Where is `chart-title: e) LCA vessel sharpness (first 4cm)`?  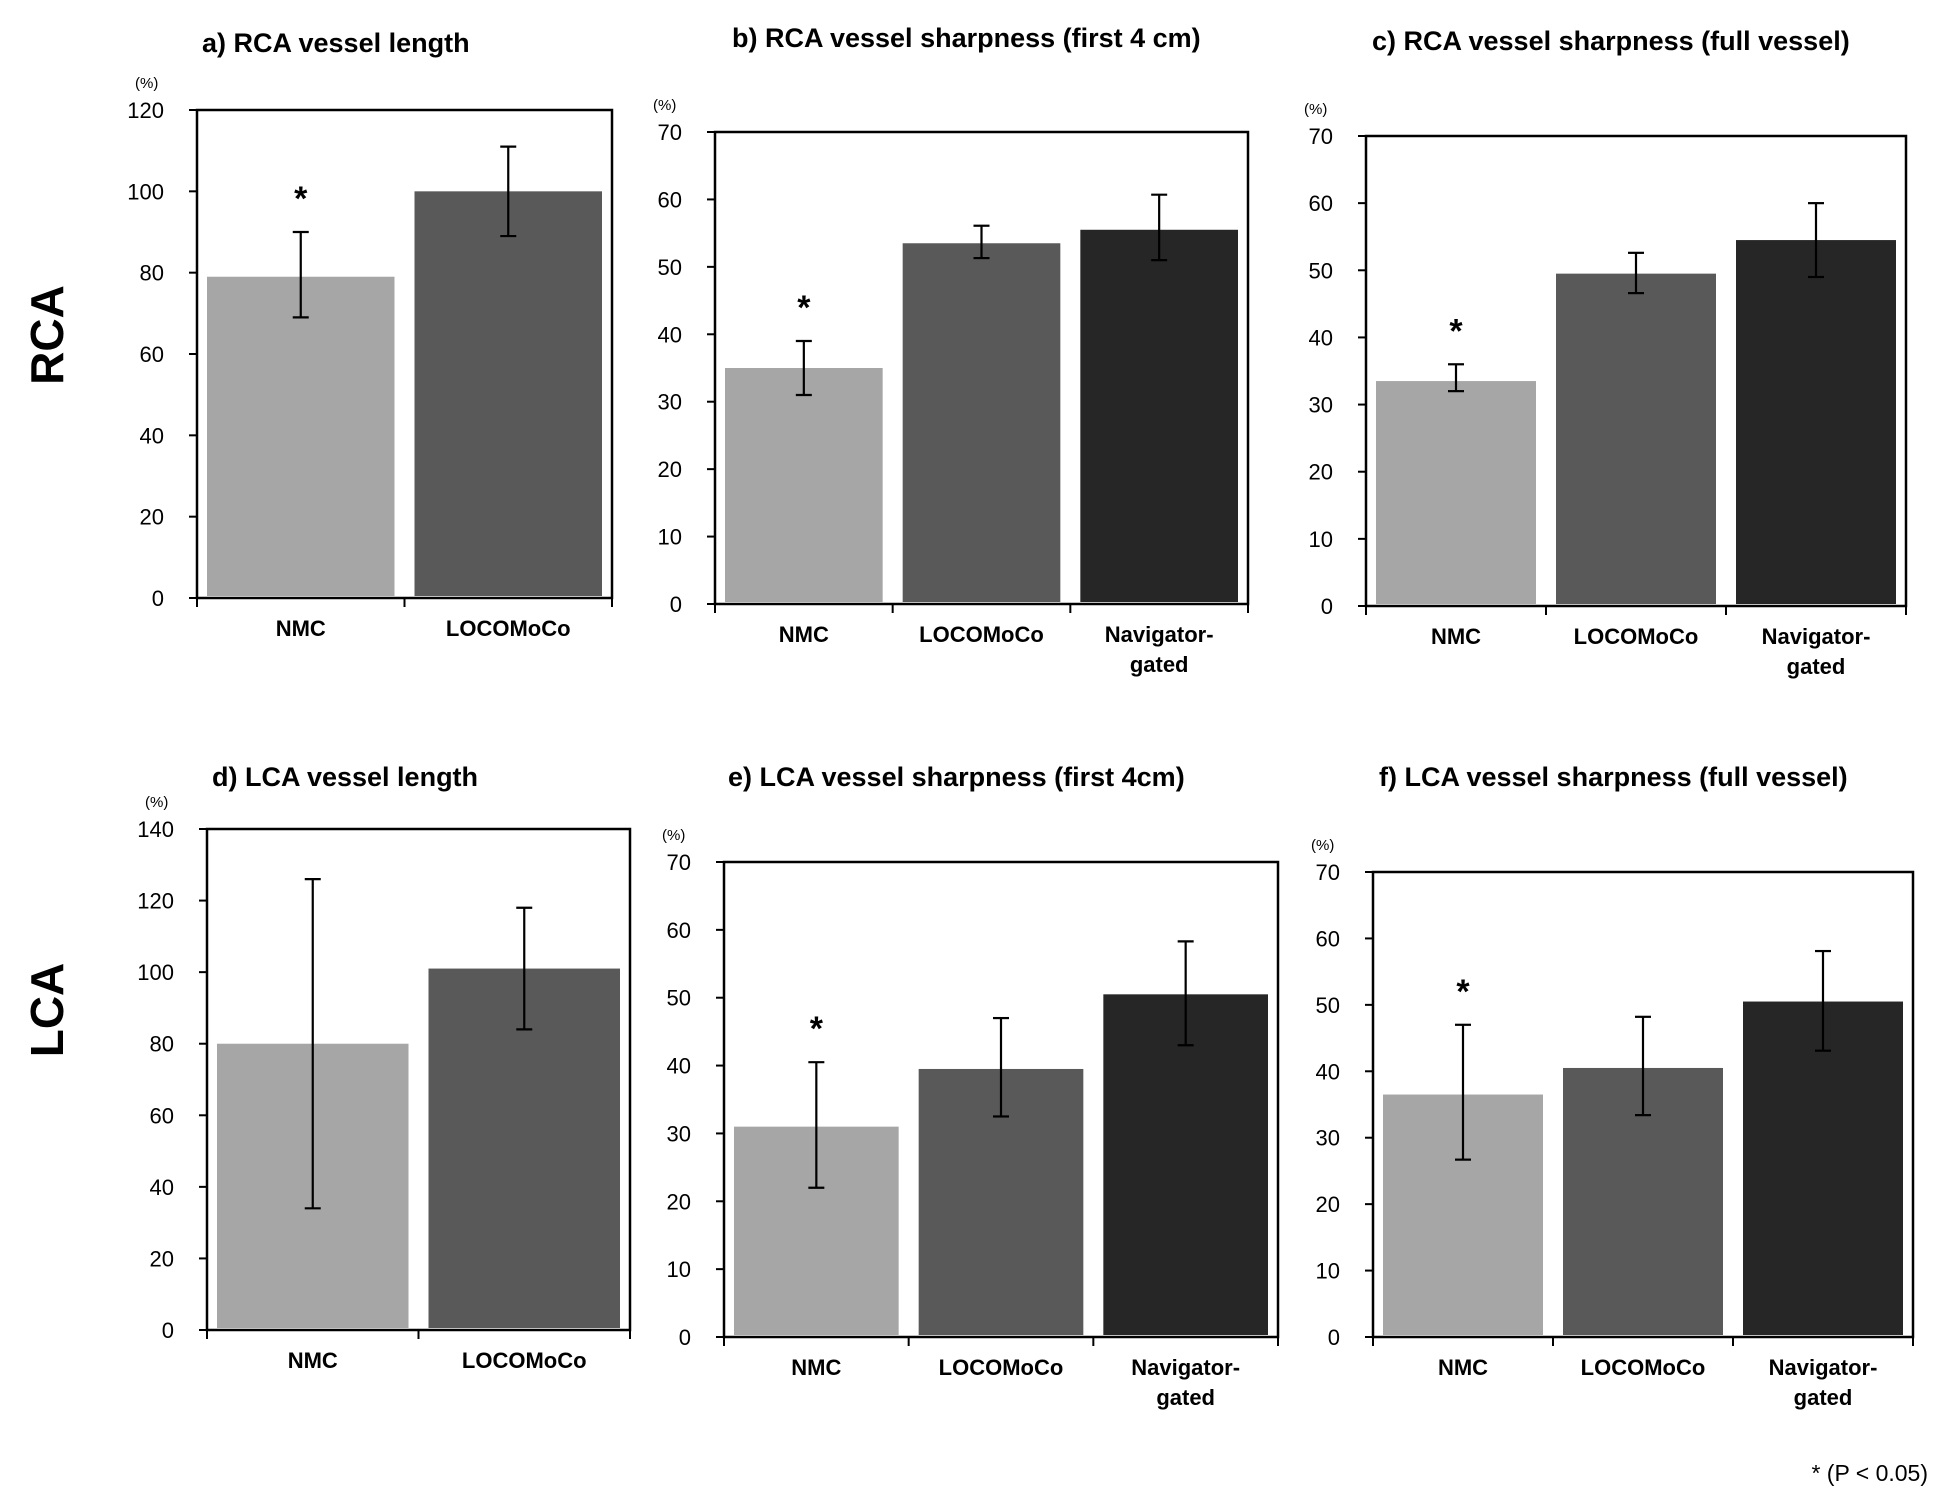 chart-title: e) LCA vessel sharpness (first 4cm) is located at coordinates (956, 777).